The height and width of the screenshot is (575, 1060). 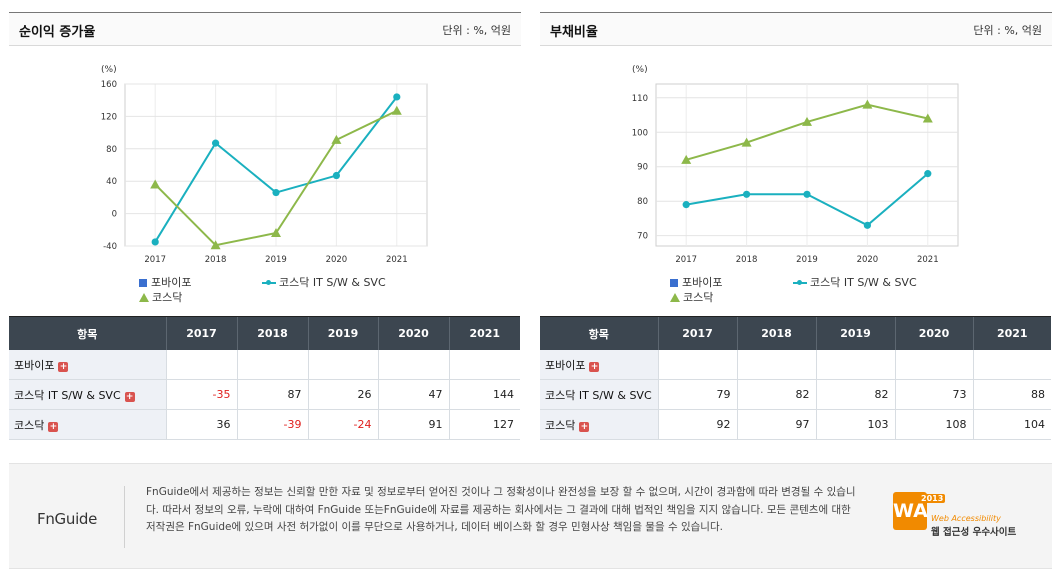 What do you see at coordinates (114, 215) in the screenshot?
I see `y-tick-label: 0` at bounding box center [114, 215].